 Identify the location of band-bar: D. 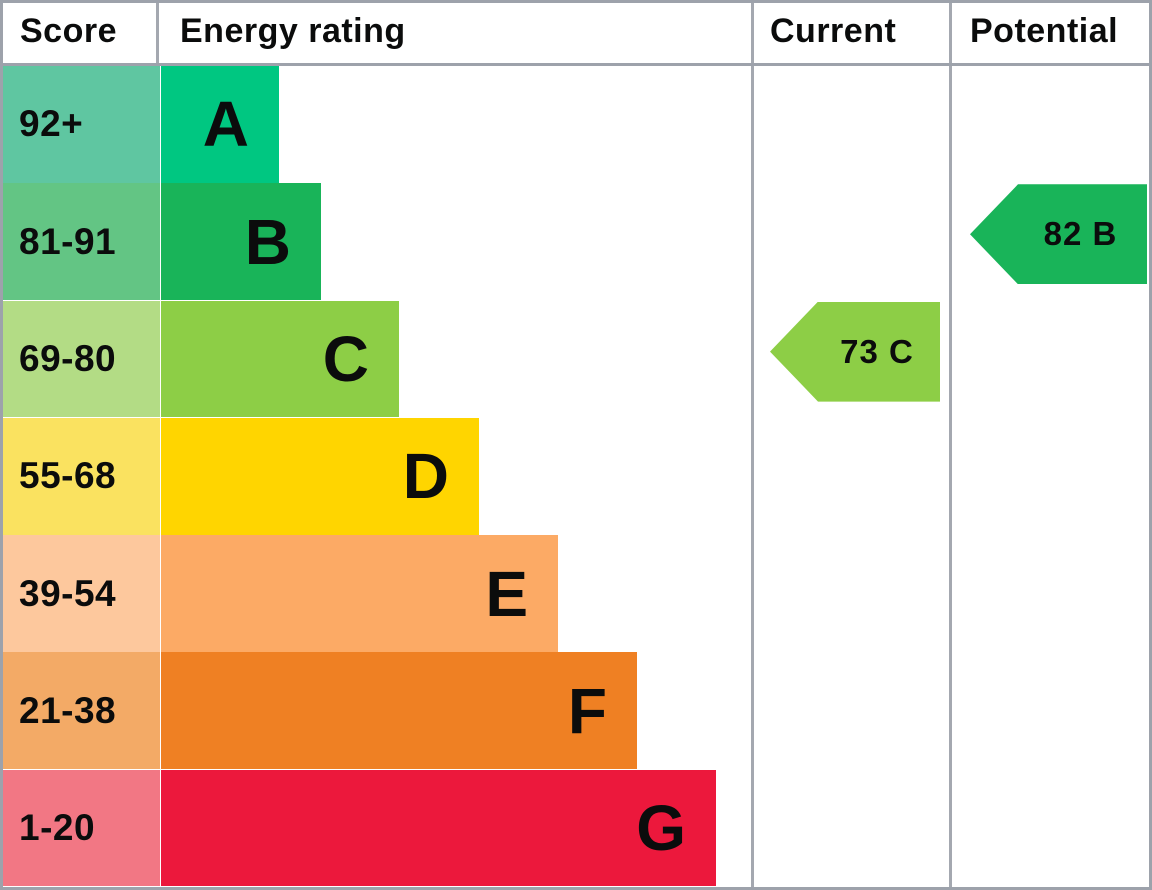
(320, 476).